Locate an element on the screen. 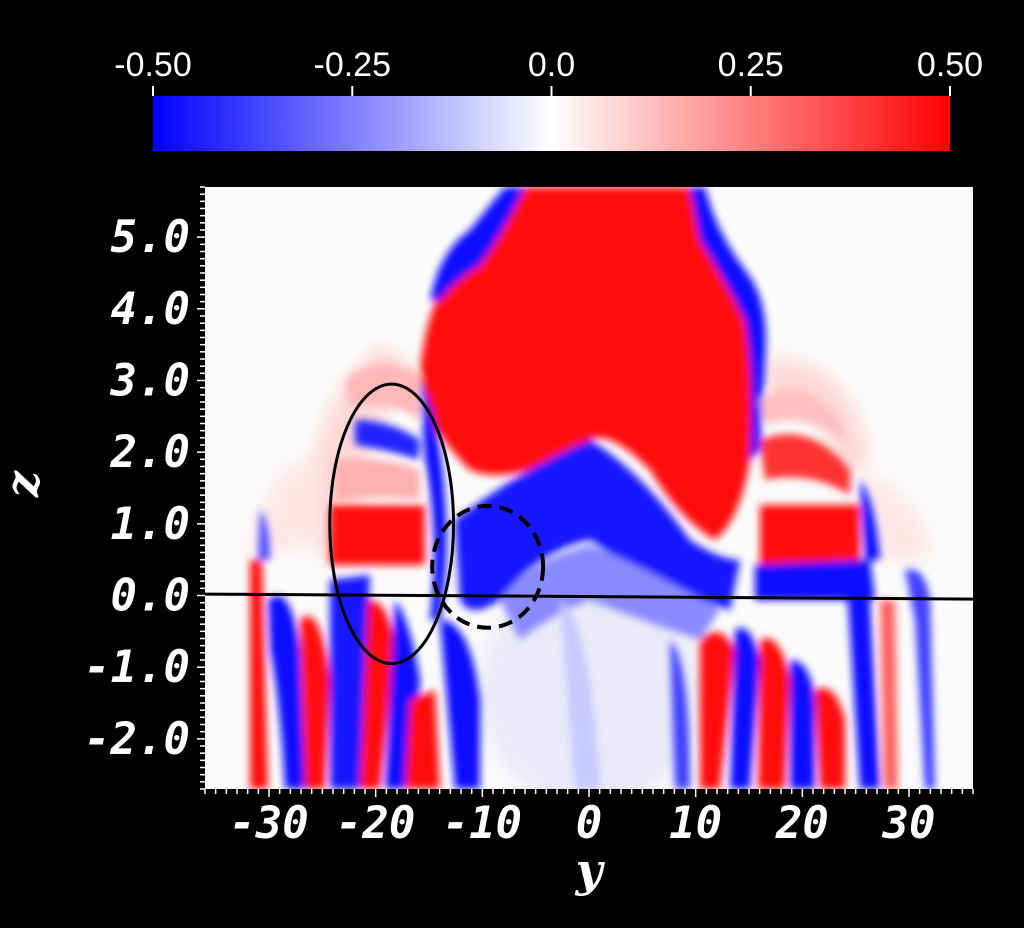 The height and width of the screenshot is (928, 1024). x-tick-labels: -30 -20 -10 0 10 20 30 is located at coordinates (582, 823).